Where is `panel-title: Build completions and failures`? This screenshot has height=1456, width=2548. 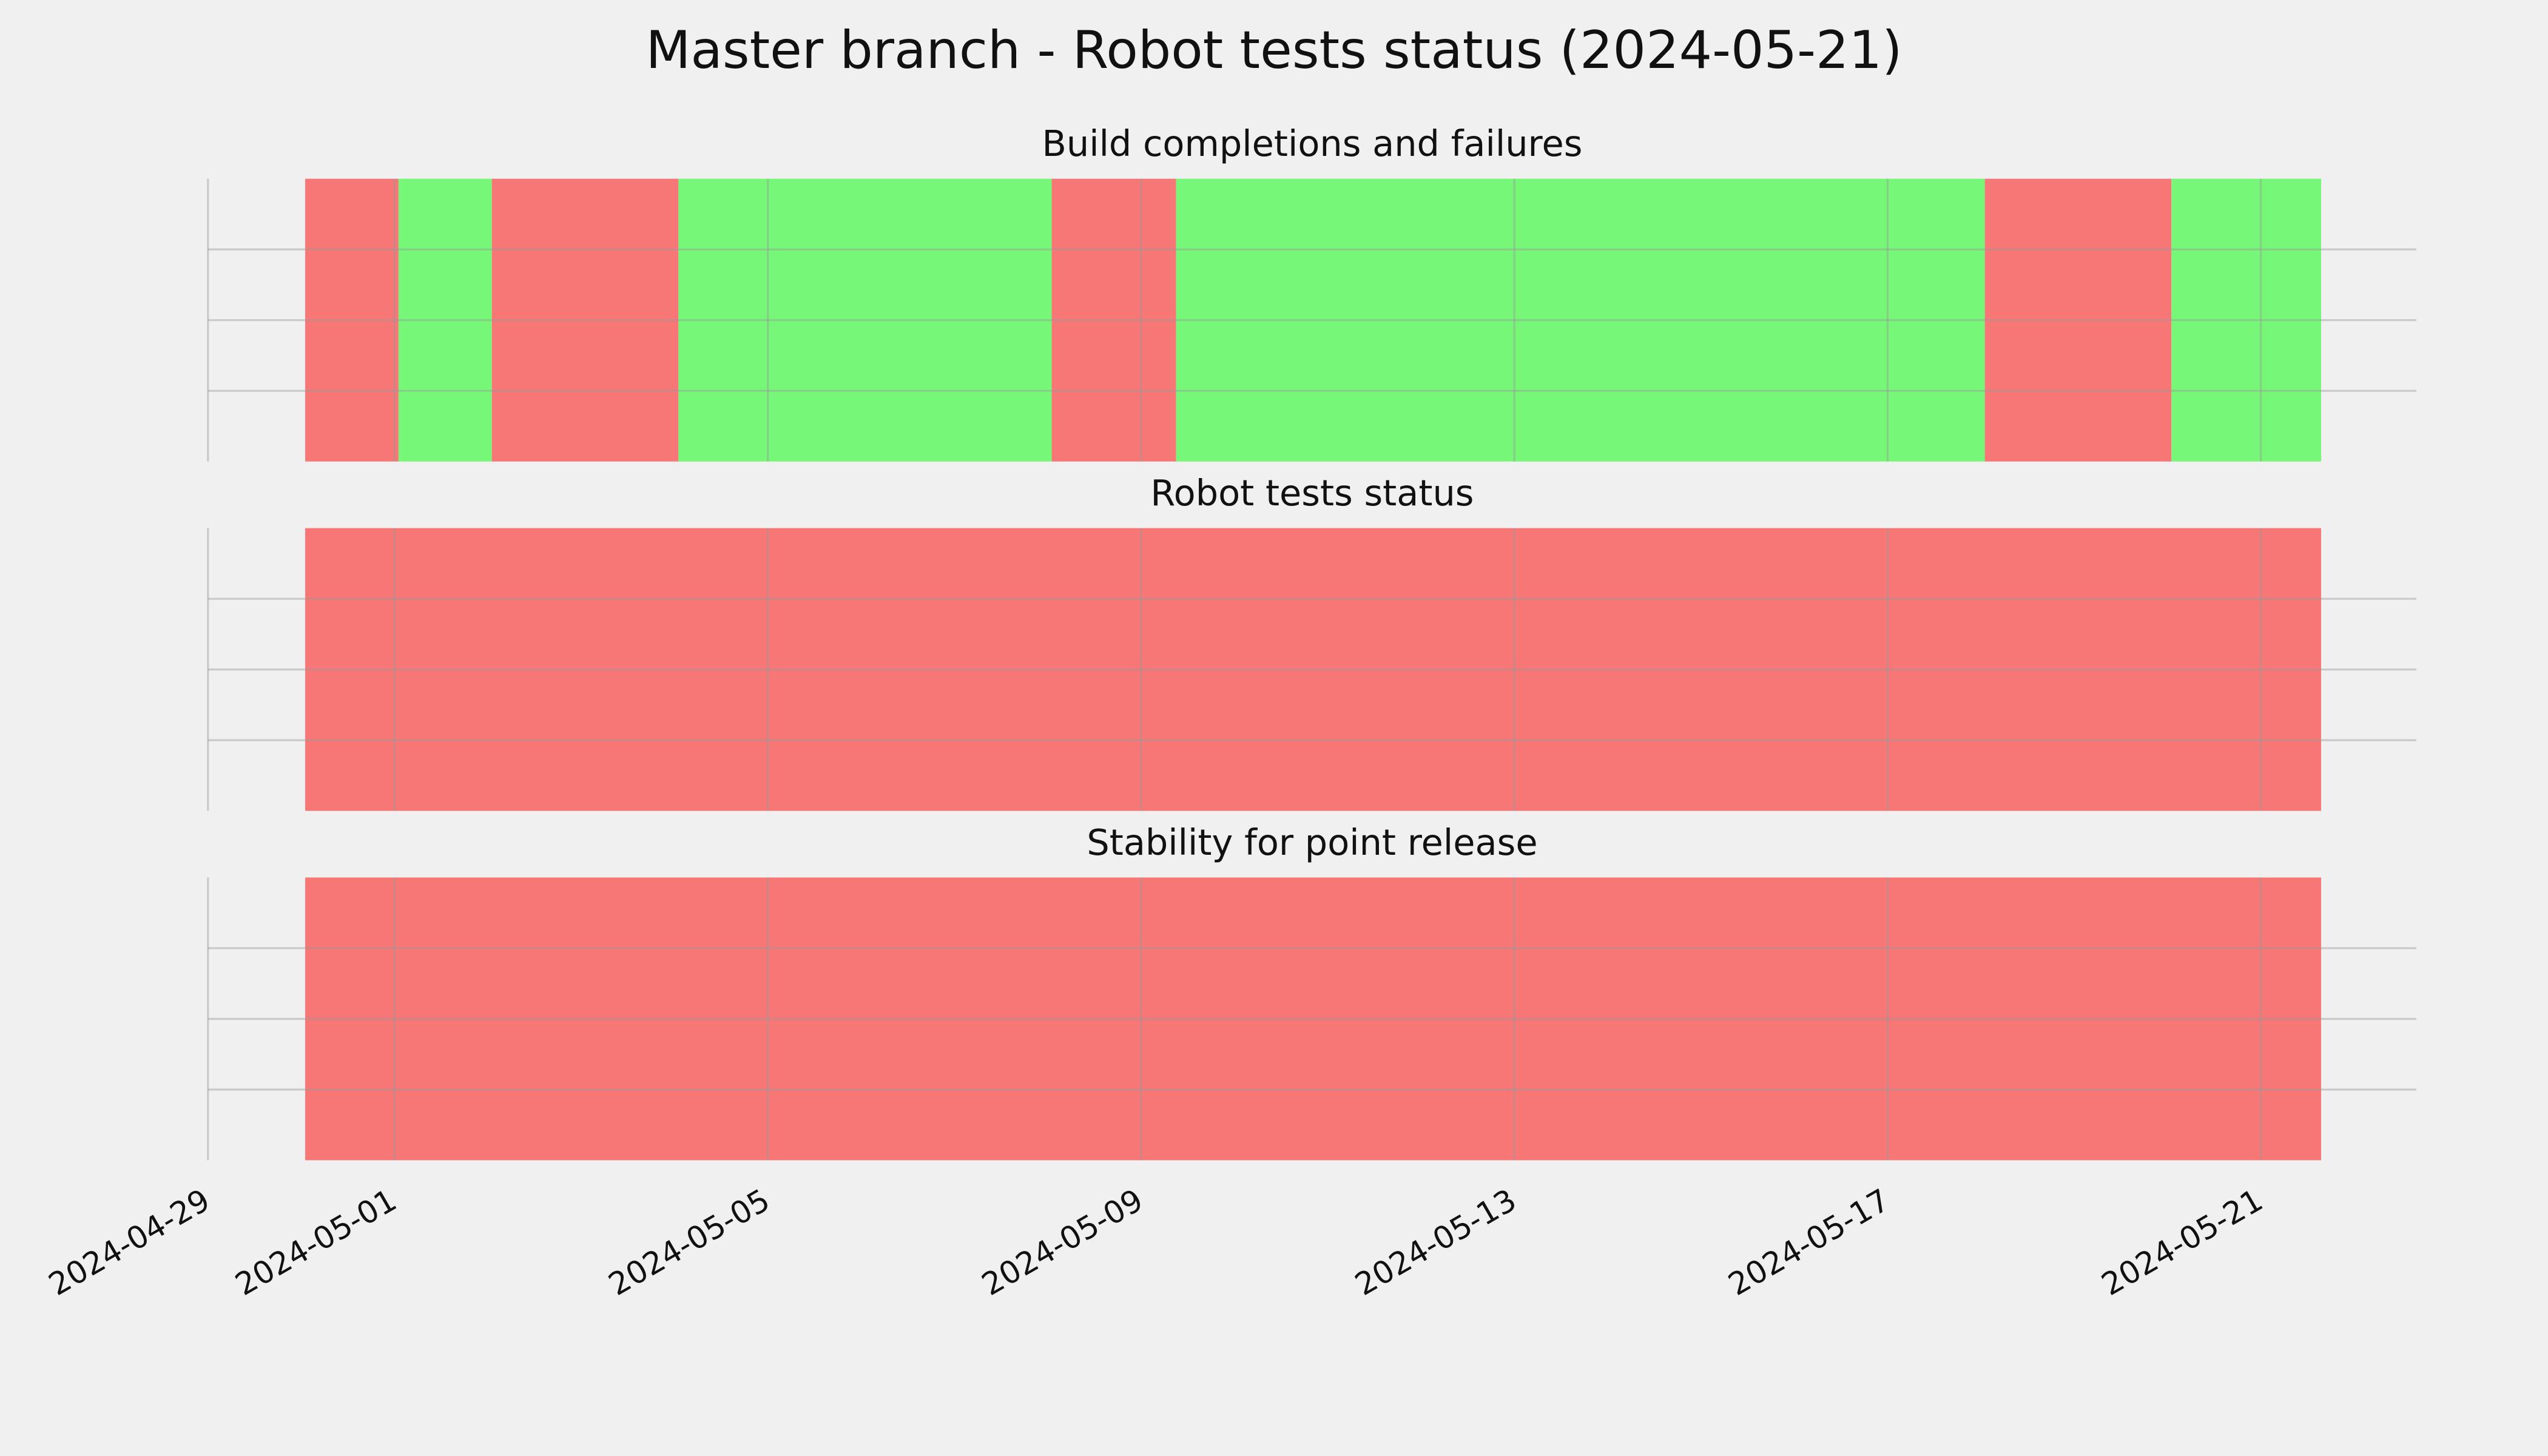
panel-title: Build completions and failures is located at coordinates (1312, 143).